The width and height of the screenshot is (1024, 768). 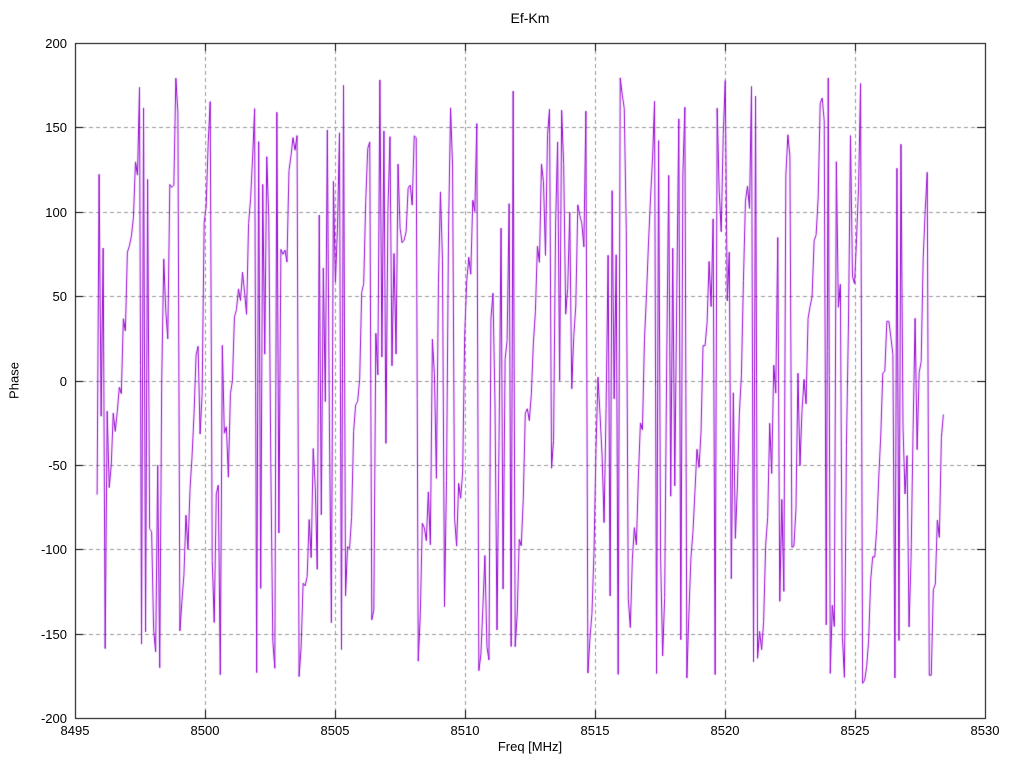 What do you see at coordinates (465, 730) in the screenshot?
I see `x-tick-label: 8510` at bounding box center [465, 730].